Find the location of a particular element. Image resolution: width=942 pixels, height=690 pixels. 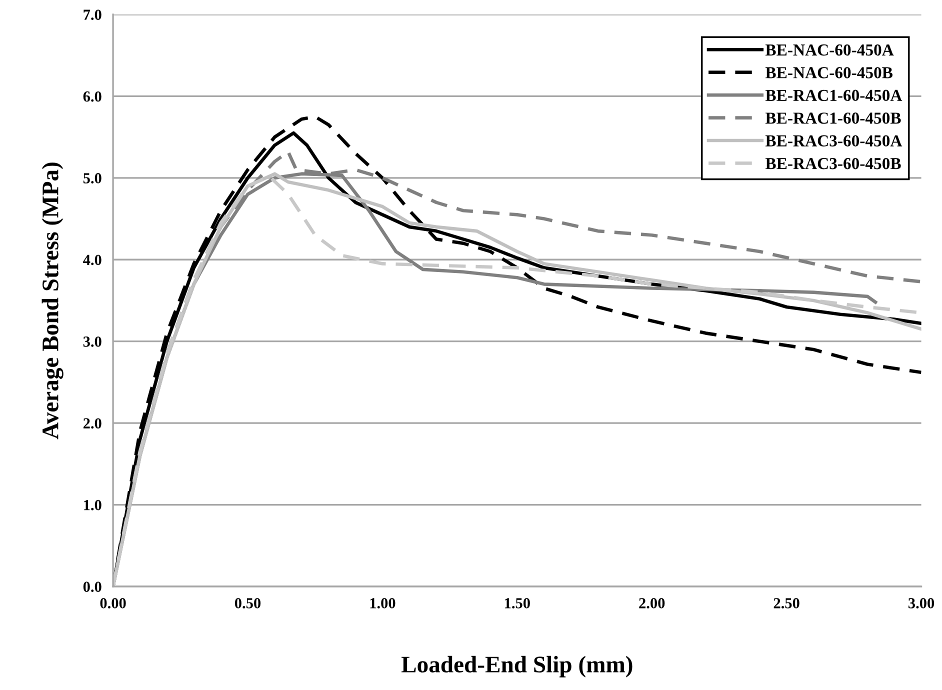

x-tick-label: 1.50 is located at coordinates (517, 603).